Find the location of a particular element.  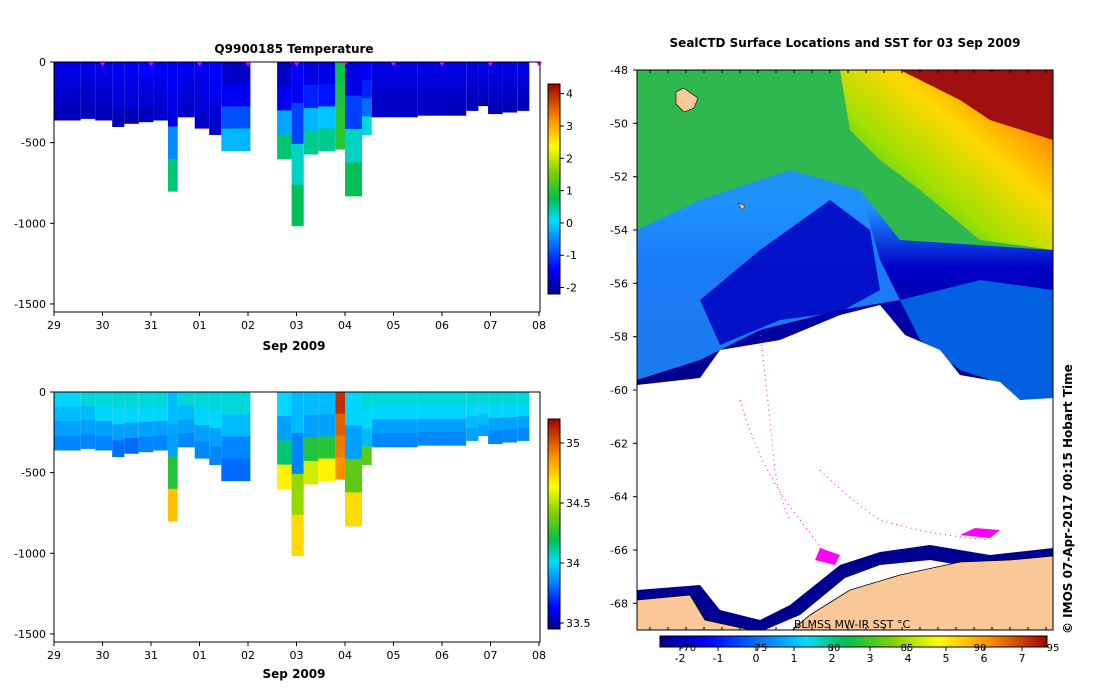

sst-f-tick-label: 85 is located at coordinates (907, 648).